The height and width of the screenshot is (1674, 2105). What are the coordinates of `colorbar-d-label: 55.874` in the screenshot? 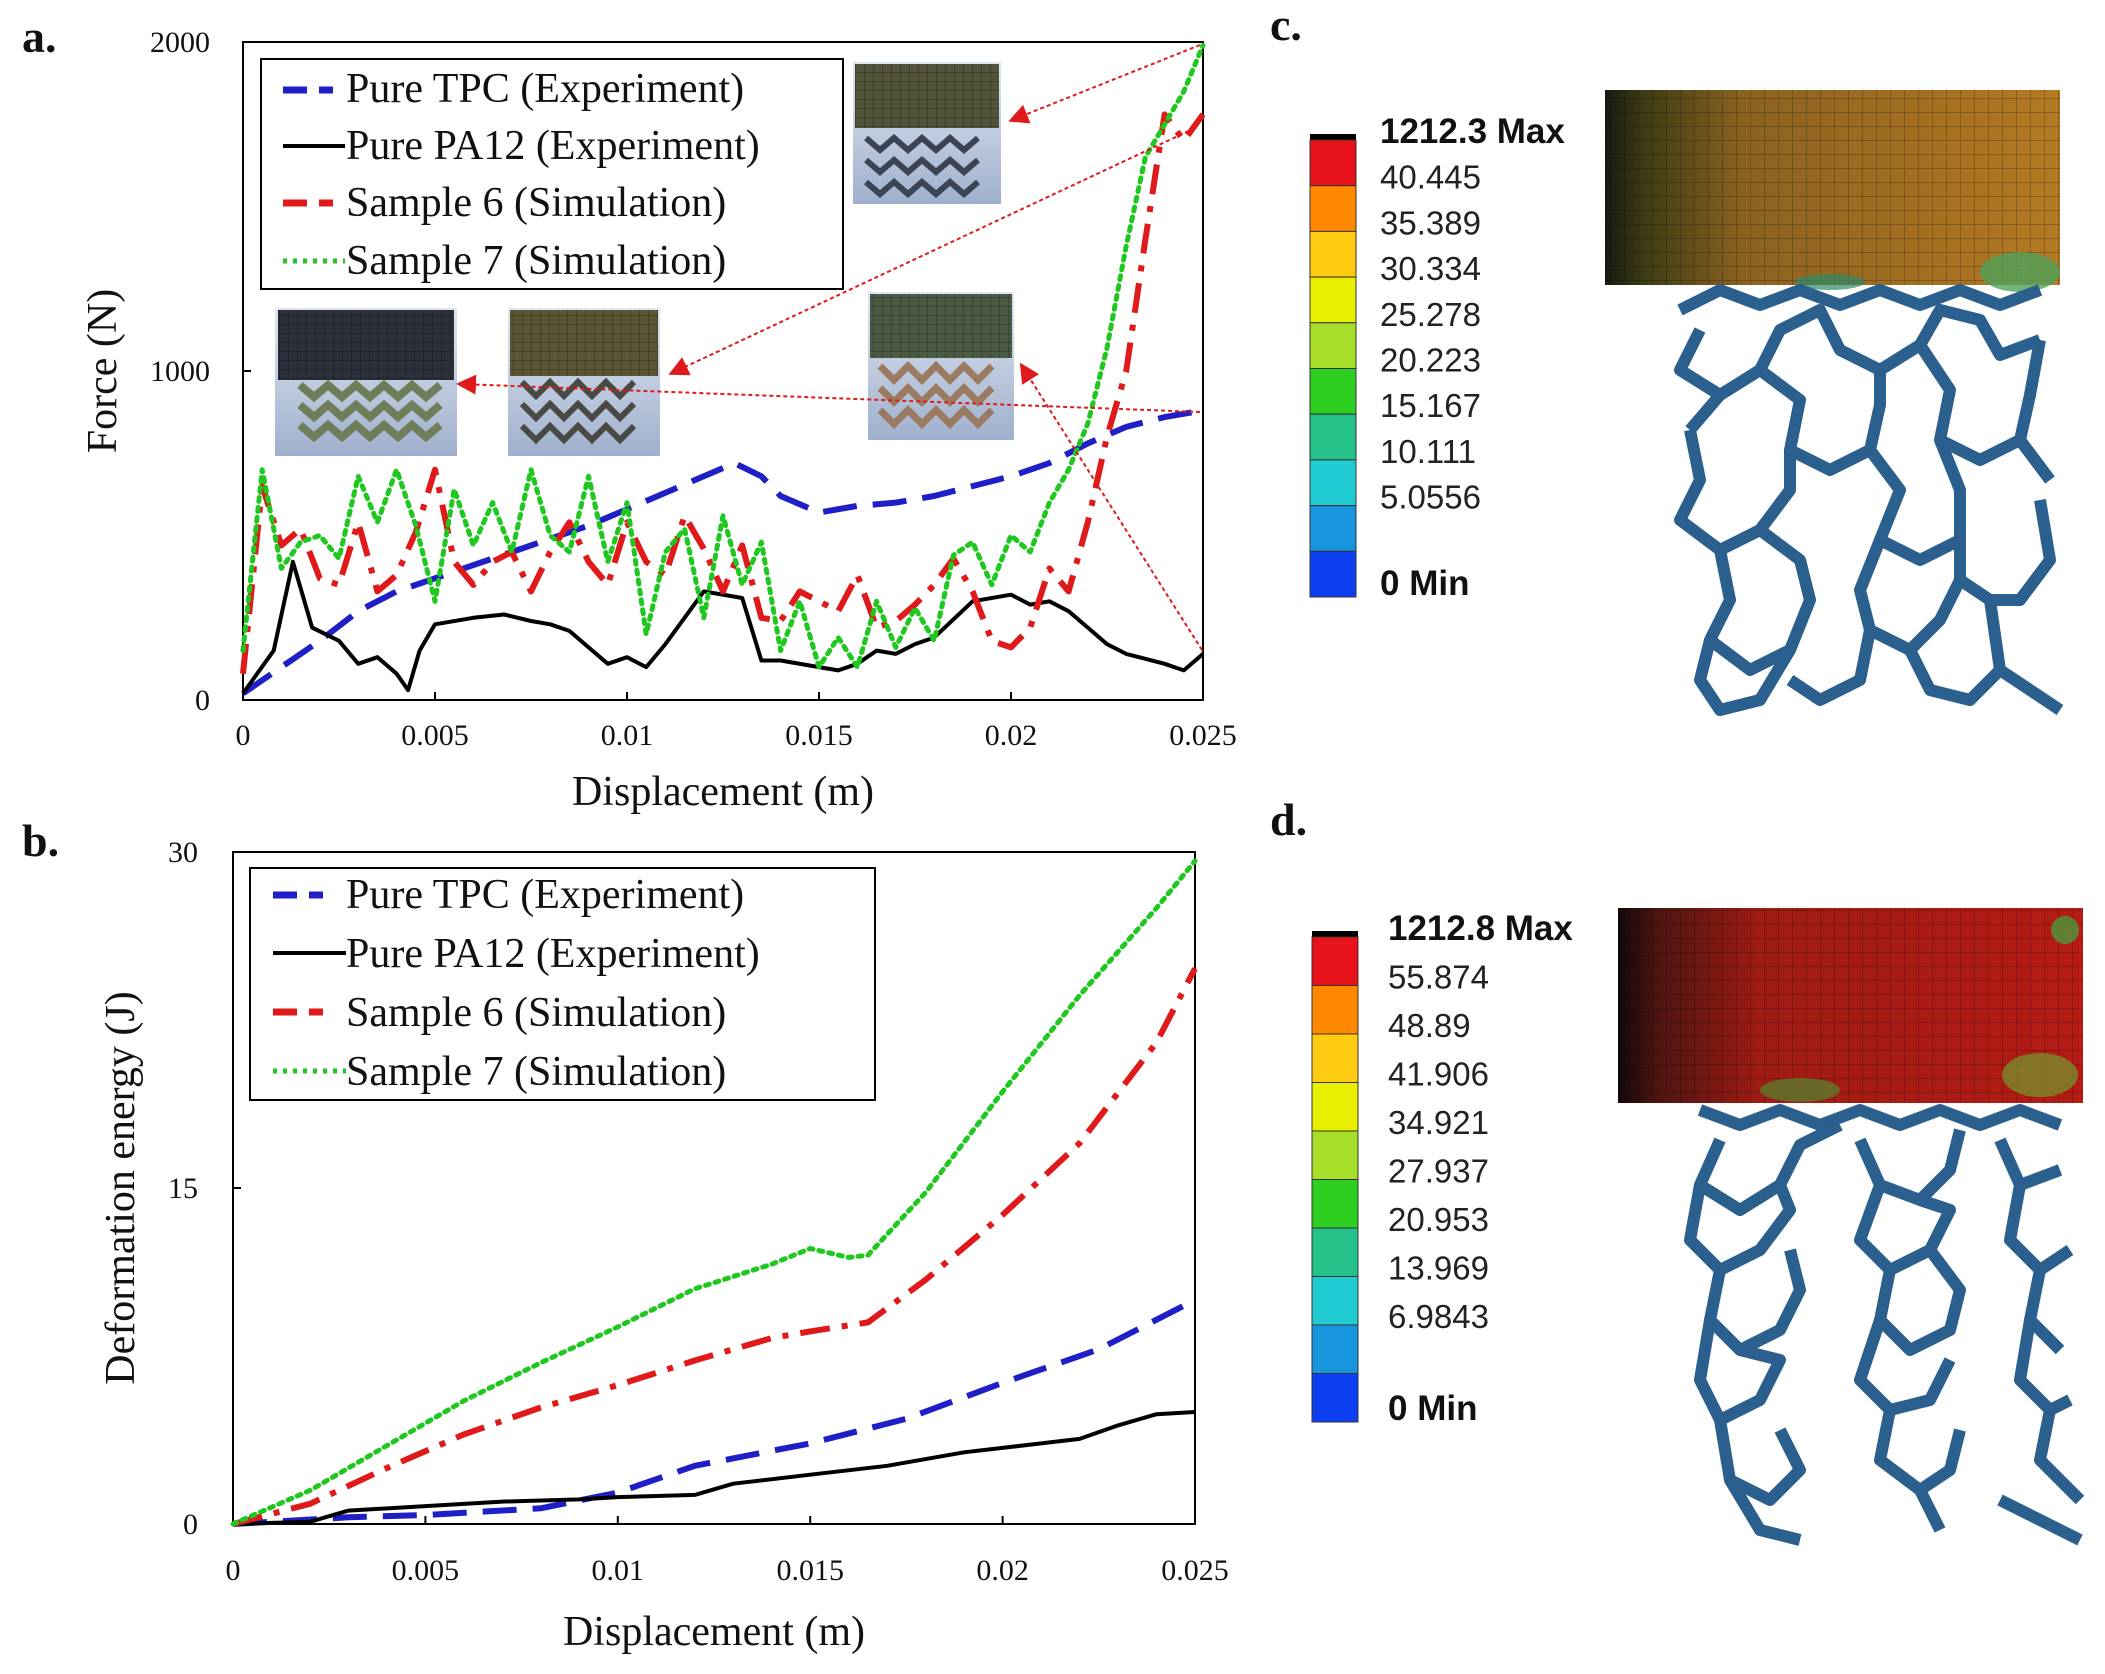 It's located at (1438, 977).